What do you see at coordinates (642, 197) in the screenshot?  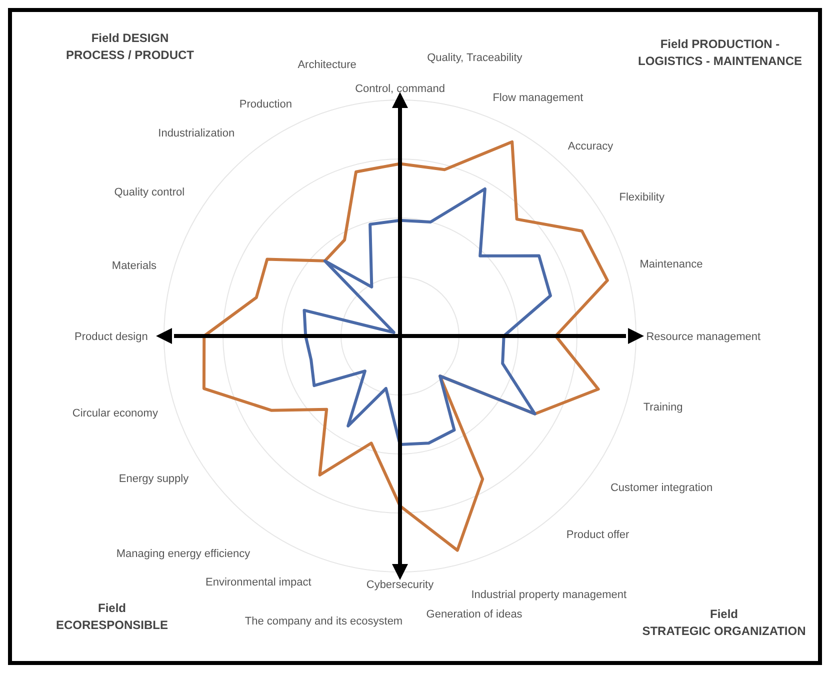 I see `spoke-label: Flexibility` at bounding box center [642, 197].